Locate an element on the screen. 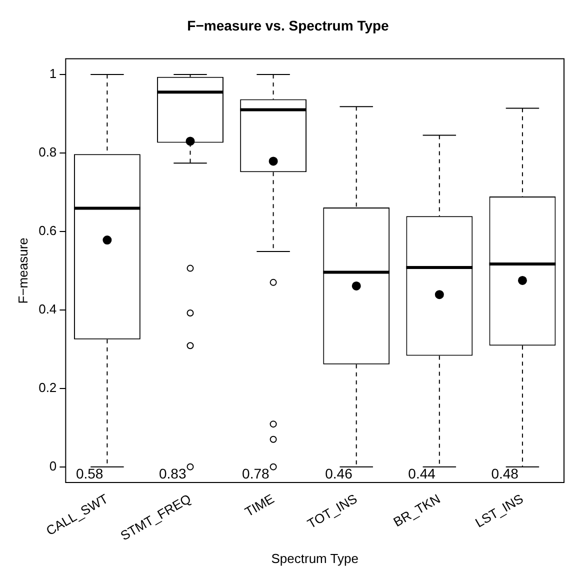 The image size is (582, 583). y-tick-label: 0.8 is located at coordinates (47, 152).